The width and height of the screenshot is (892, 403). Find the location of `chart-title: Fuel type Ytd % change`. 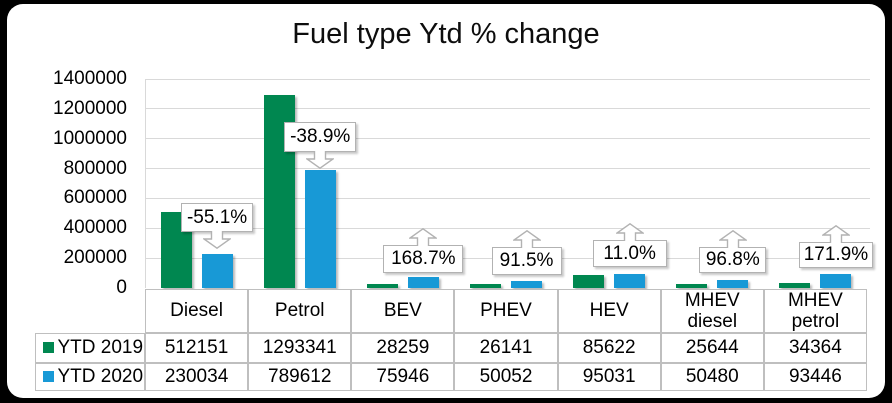

chart-title: Fuel type Ytd % change is located at coordinates (446, 34).